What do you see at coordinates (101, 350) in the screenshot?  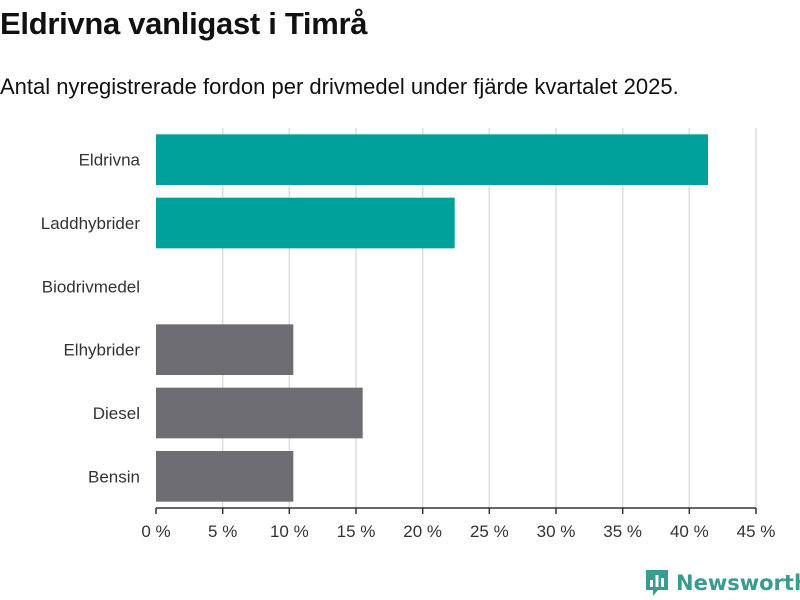 I see `category-label: Elhybrider` at bounding box center [101, 350].